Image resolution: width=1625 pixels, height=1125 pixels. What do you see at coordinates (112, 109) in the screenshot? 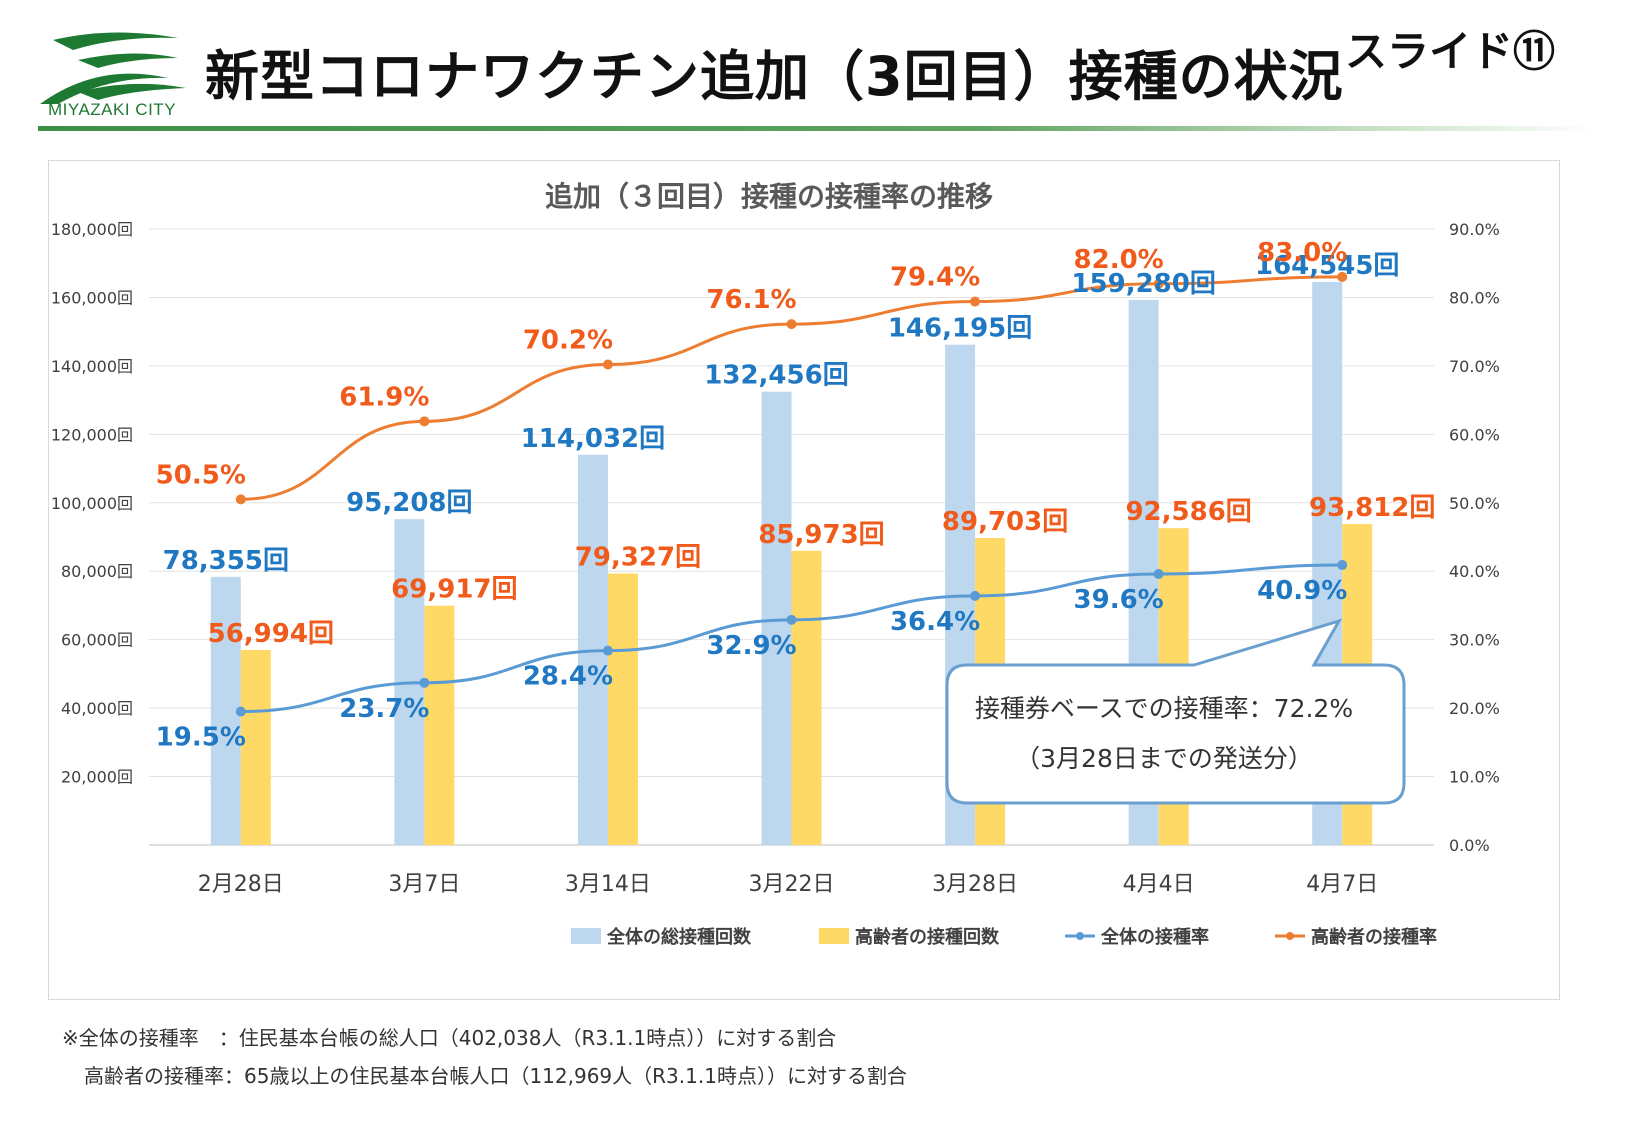
I see `logo-text: MIYAZAKI CITY` at bounding box center [112, 109].